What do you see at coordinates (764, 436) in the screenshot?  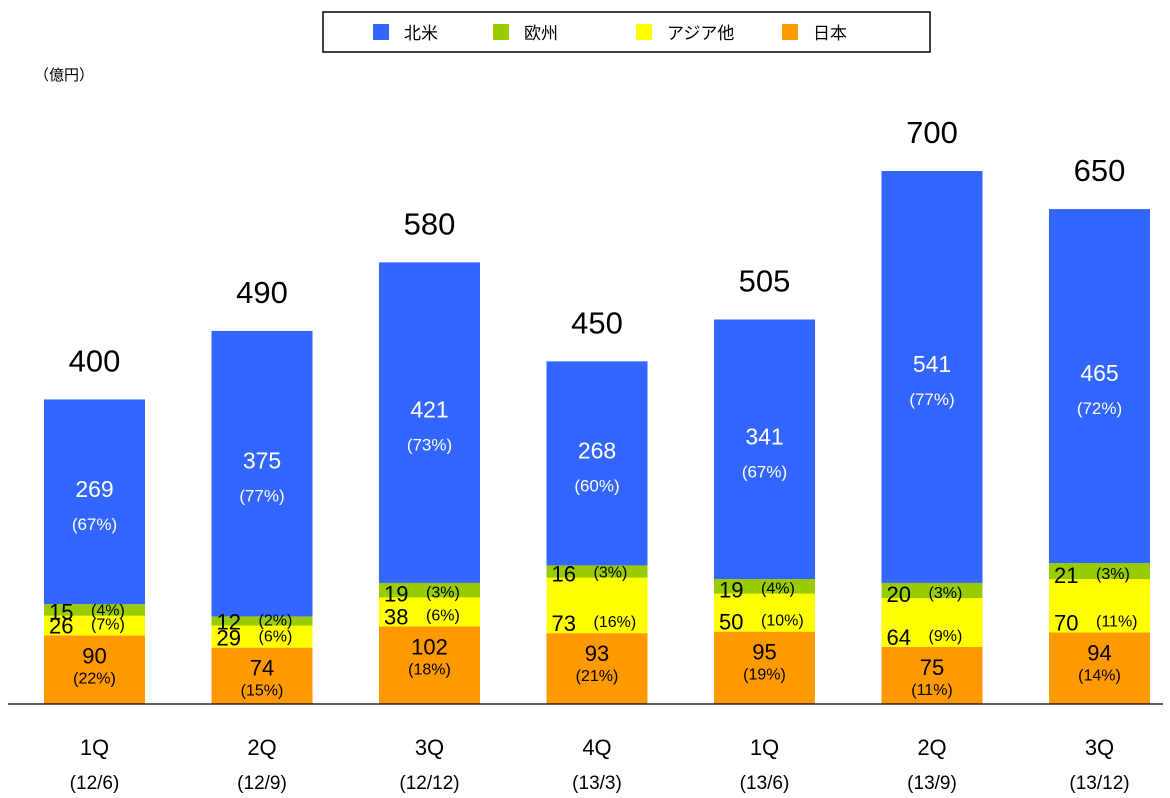 I see `data-label-value: 341` at bounding box center [764, 436].